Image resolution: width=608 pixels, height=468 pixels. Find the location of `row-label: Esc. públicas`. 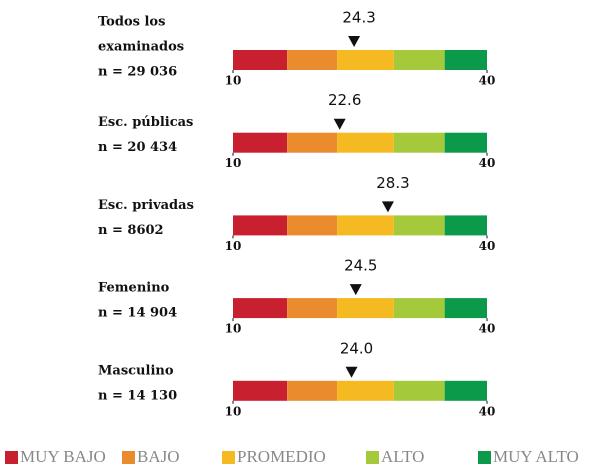

row-label: Esc. públicas is located at coordinates (145, 122).